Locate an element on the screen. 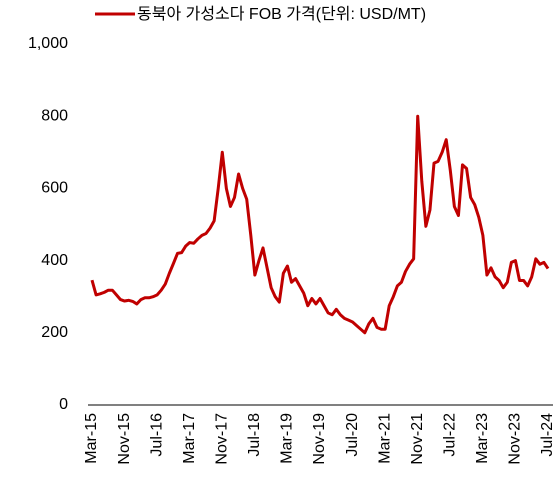 Image resolution: width=559 pixels, height=486 pixels. y-tick-label: 200 is located at coordinates (54, 332).